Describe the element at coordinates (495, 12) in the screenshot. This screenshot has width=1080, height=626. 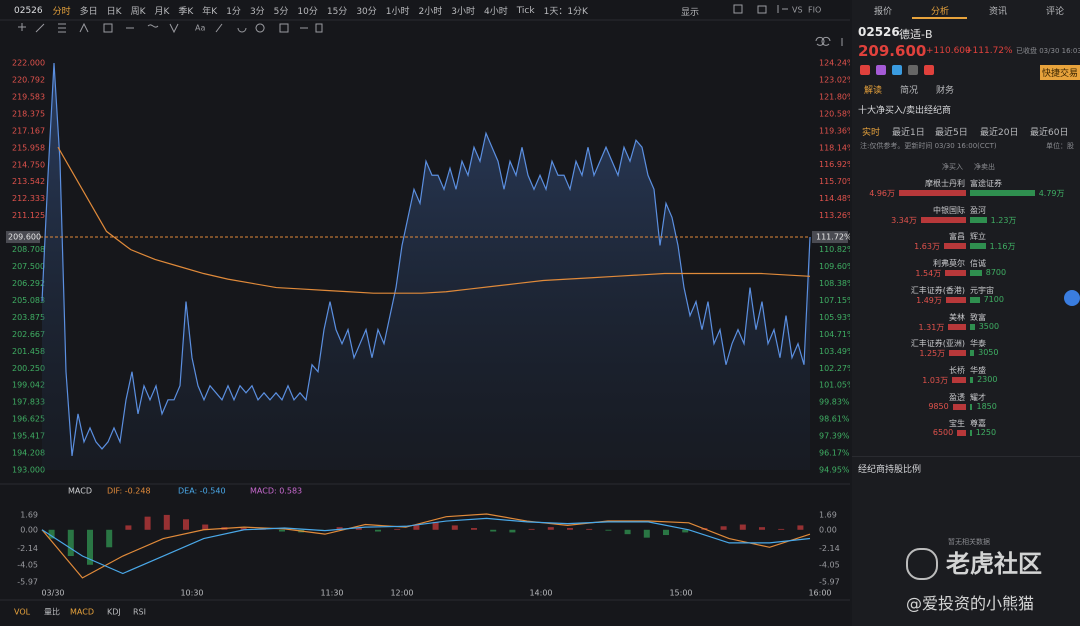
I see `period-tab: 4小时` at that location.